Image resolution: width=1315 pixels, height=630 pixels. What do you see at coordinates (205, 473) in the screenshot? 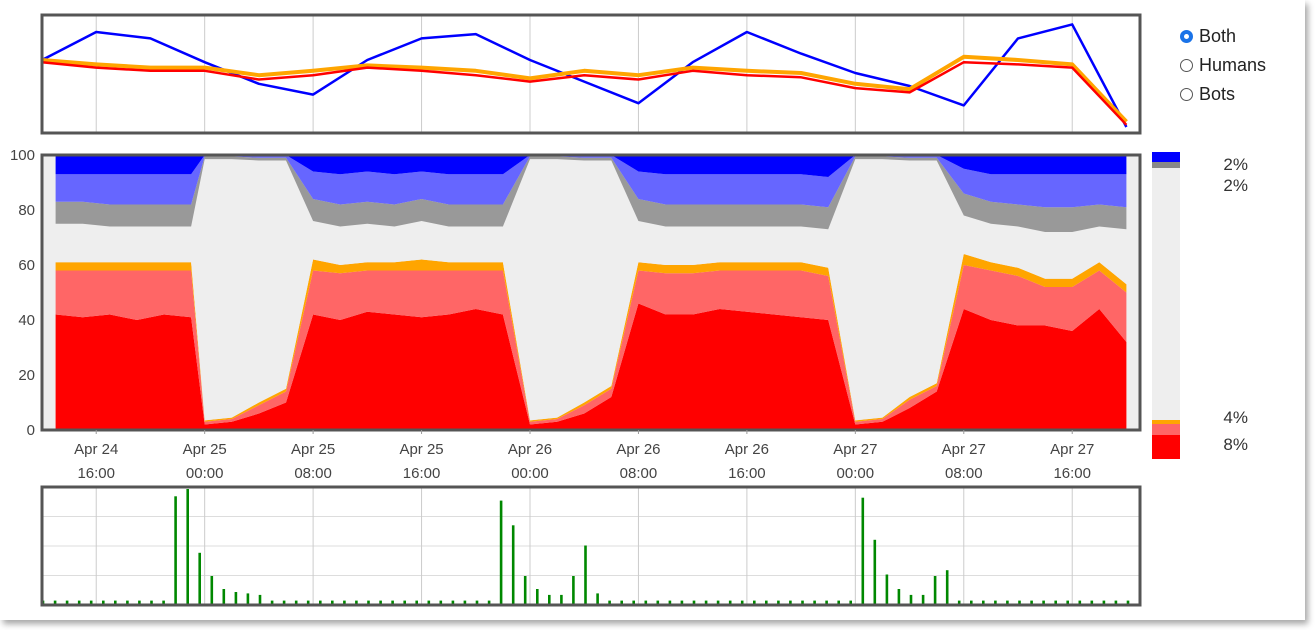
I see `x-tick-time: 00:00` at bounding box center [205, 473].